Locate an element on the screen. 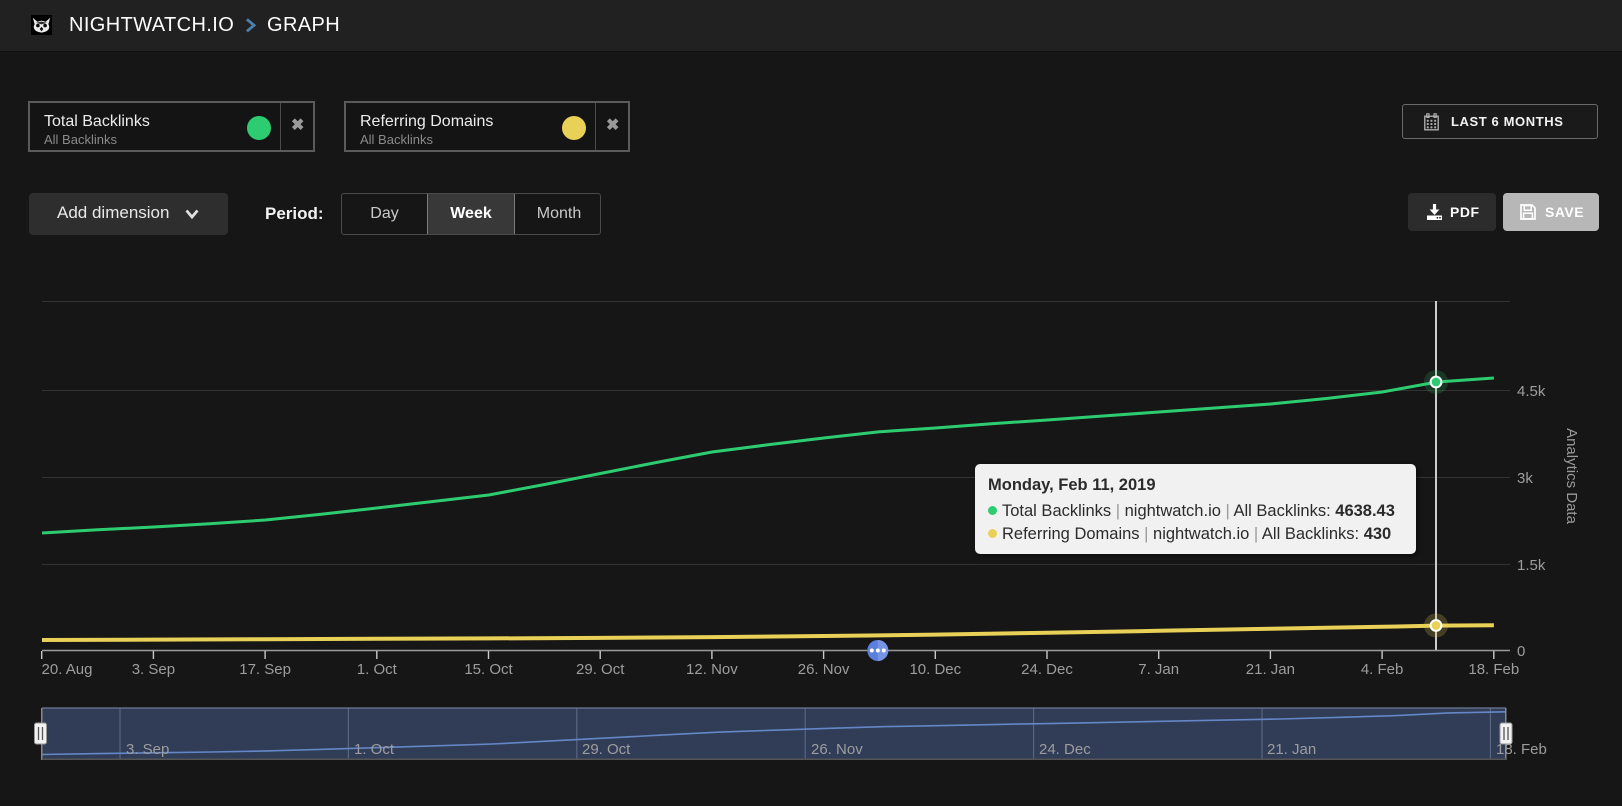 The width and height of the screenshot is (1622, 806). svg-text: 15. Oct is located at coordinates (488, 669).